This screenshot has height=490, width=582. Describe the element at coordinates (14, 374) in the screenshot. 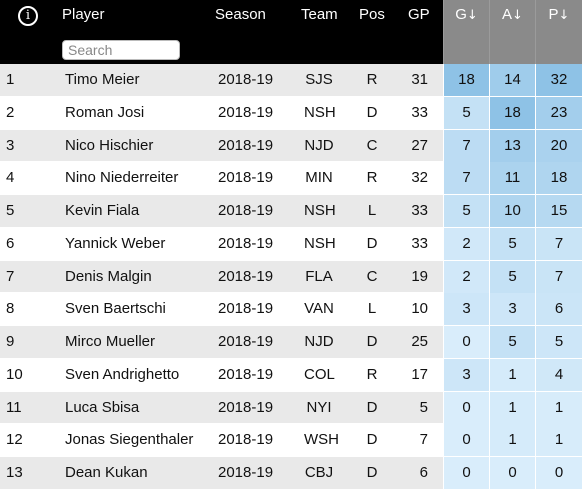

I see `rank-cell: 10` at that location.